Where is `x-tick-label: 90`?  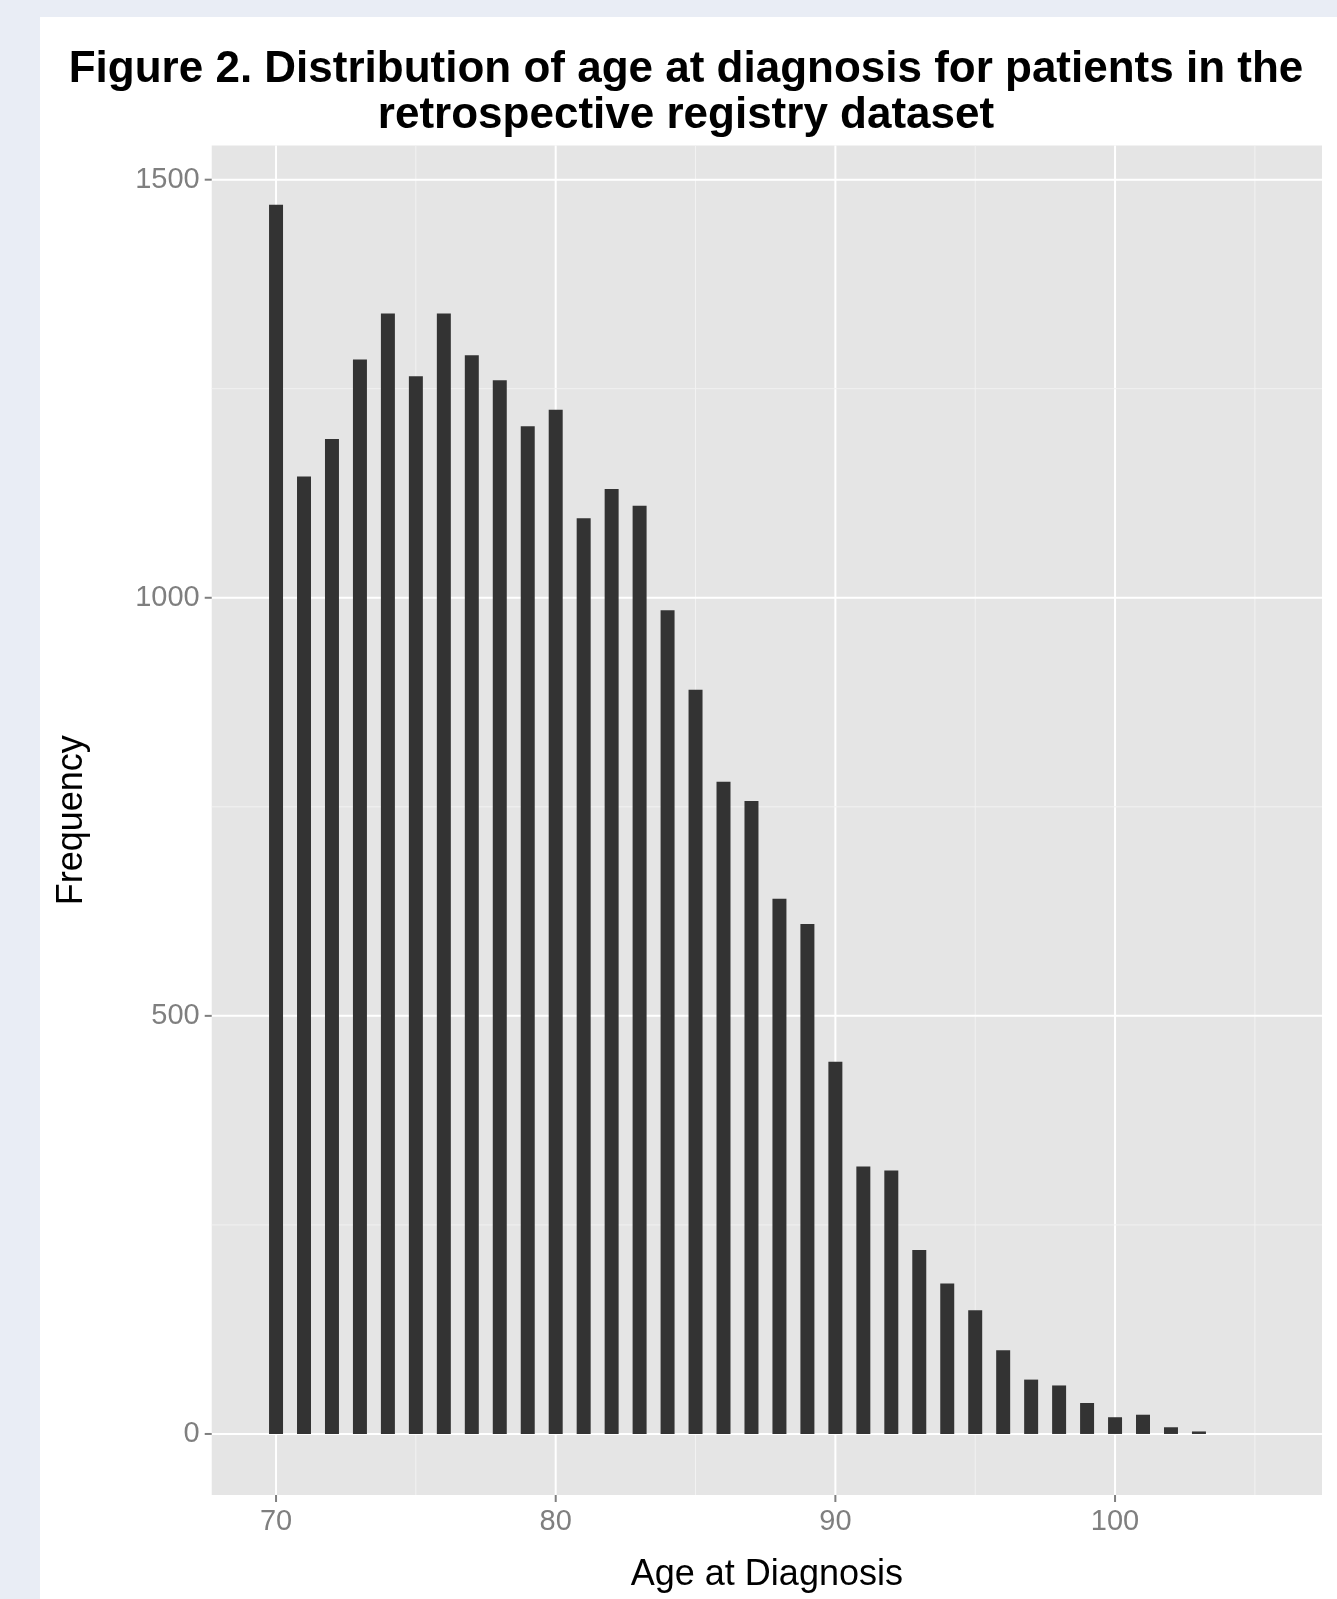
x-tick-label: 90 is located at coordinates (835, 1520).